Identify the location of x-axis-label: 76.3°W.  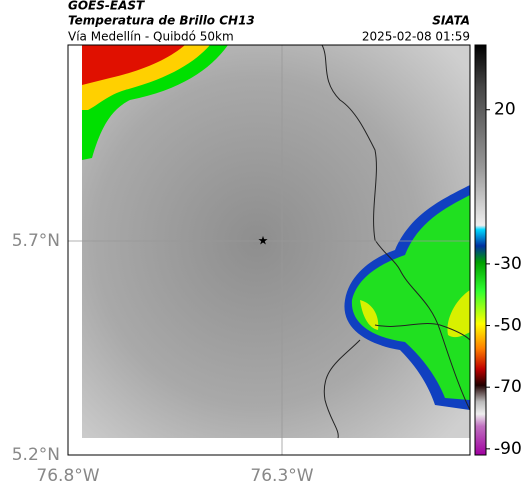
(281, 476).